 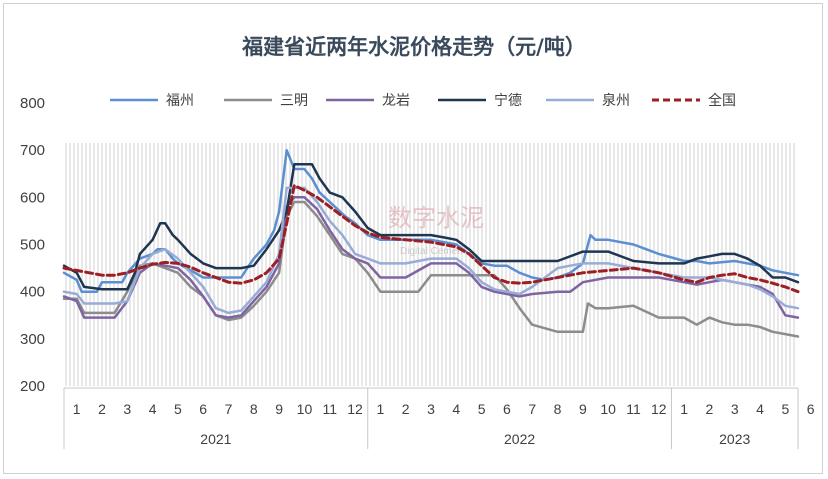 I want to click on y-tick-label: 300, so click(x=32, y=339).